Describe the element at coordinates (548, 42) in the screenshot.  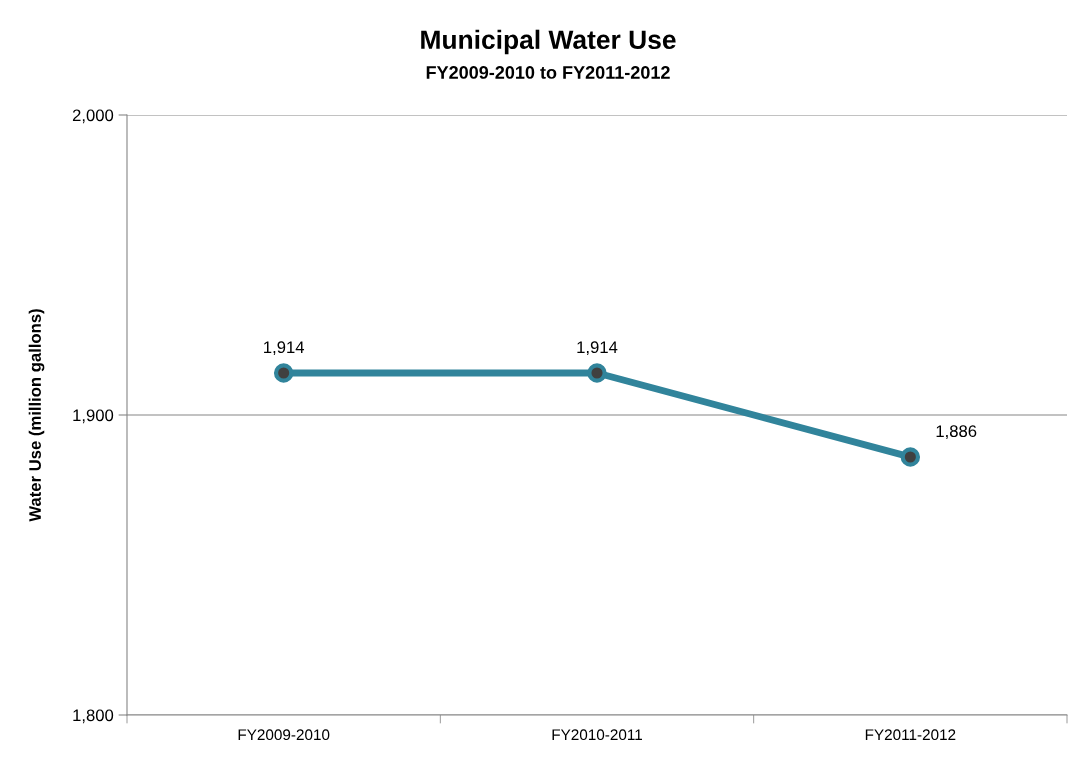
I see `chart-title: Municipal Water Use` at that location.